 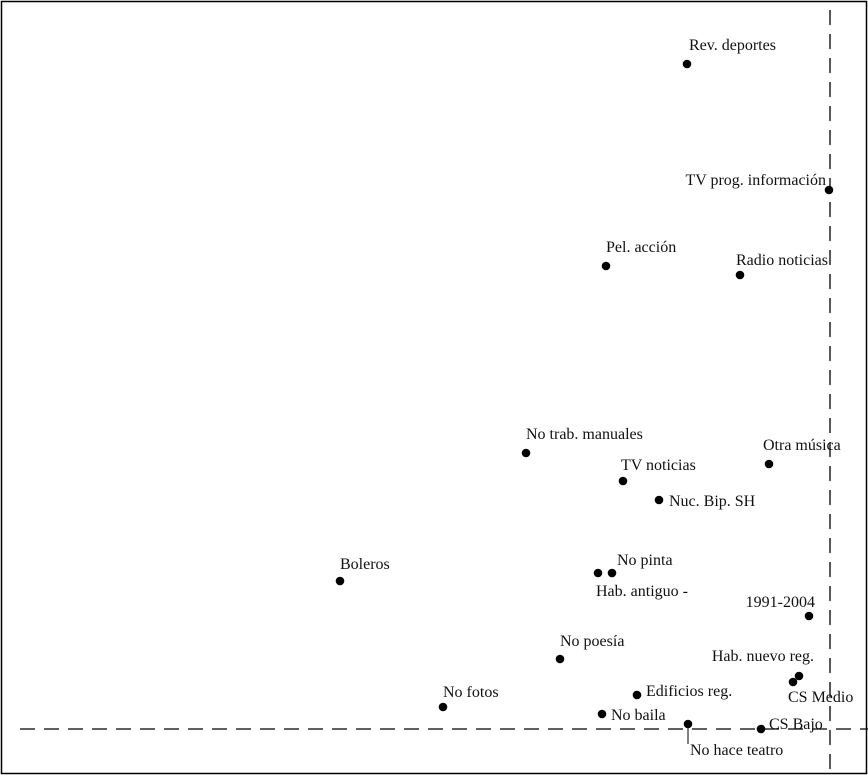 What do you see at coordinates (712, 501) in the screenshot?
I see `data-label-nuc-bip-sh: Nuc. Bip. SH` at bounding box center [712, 501].